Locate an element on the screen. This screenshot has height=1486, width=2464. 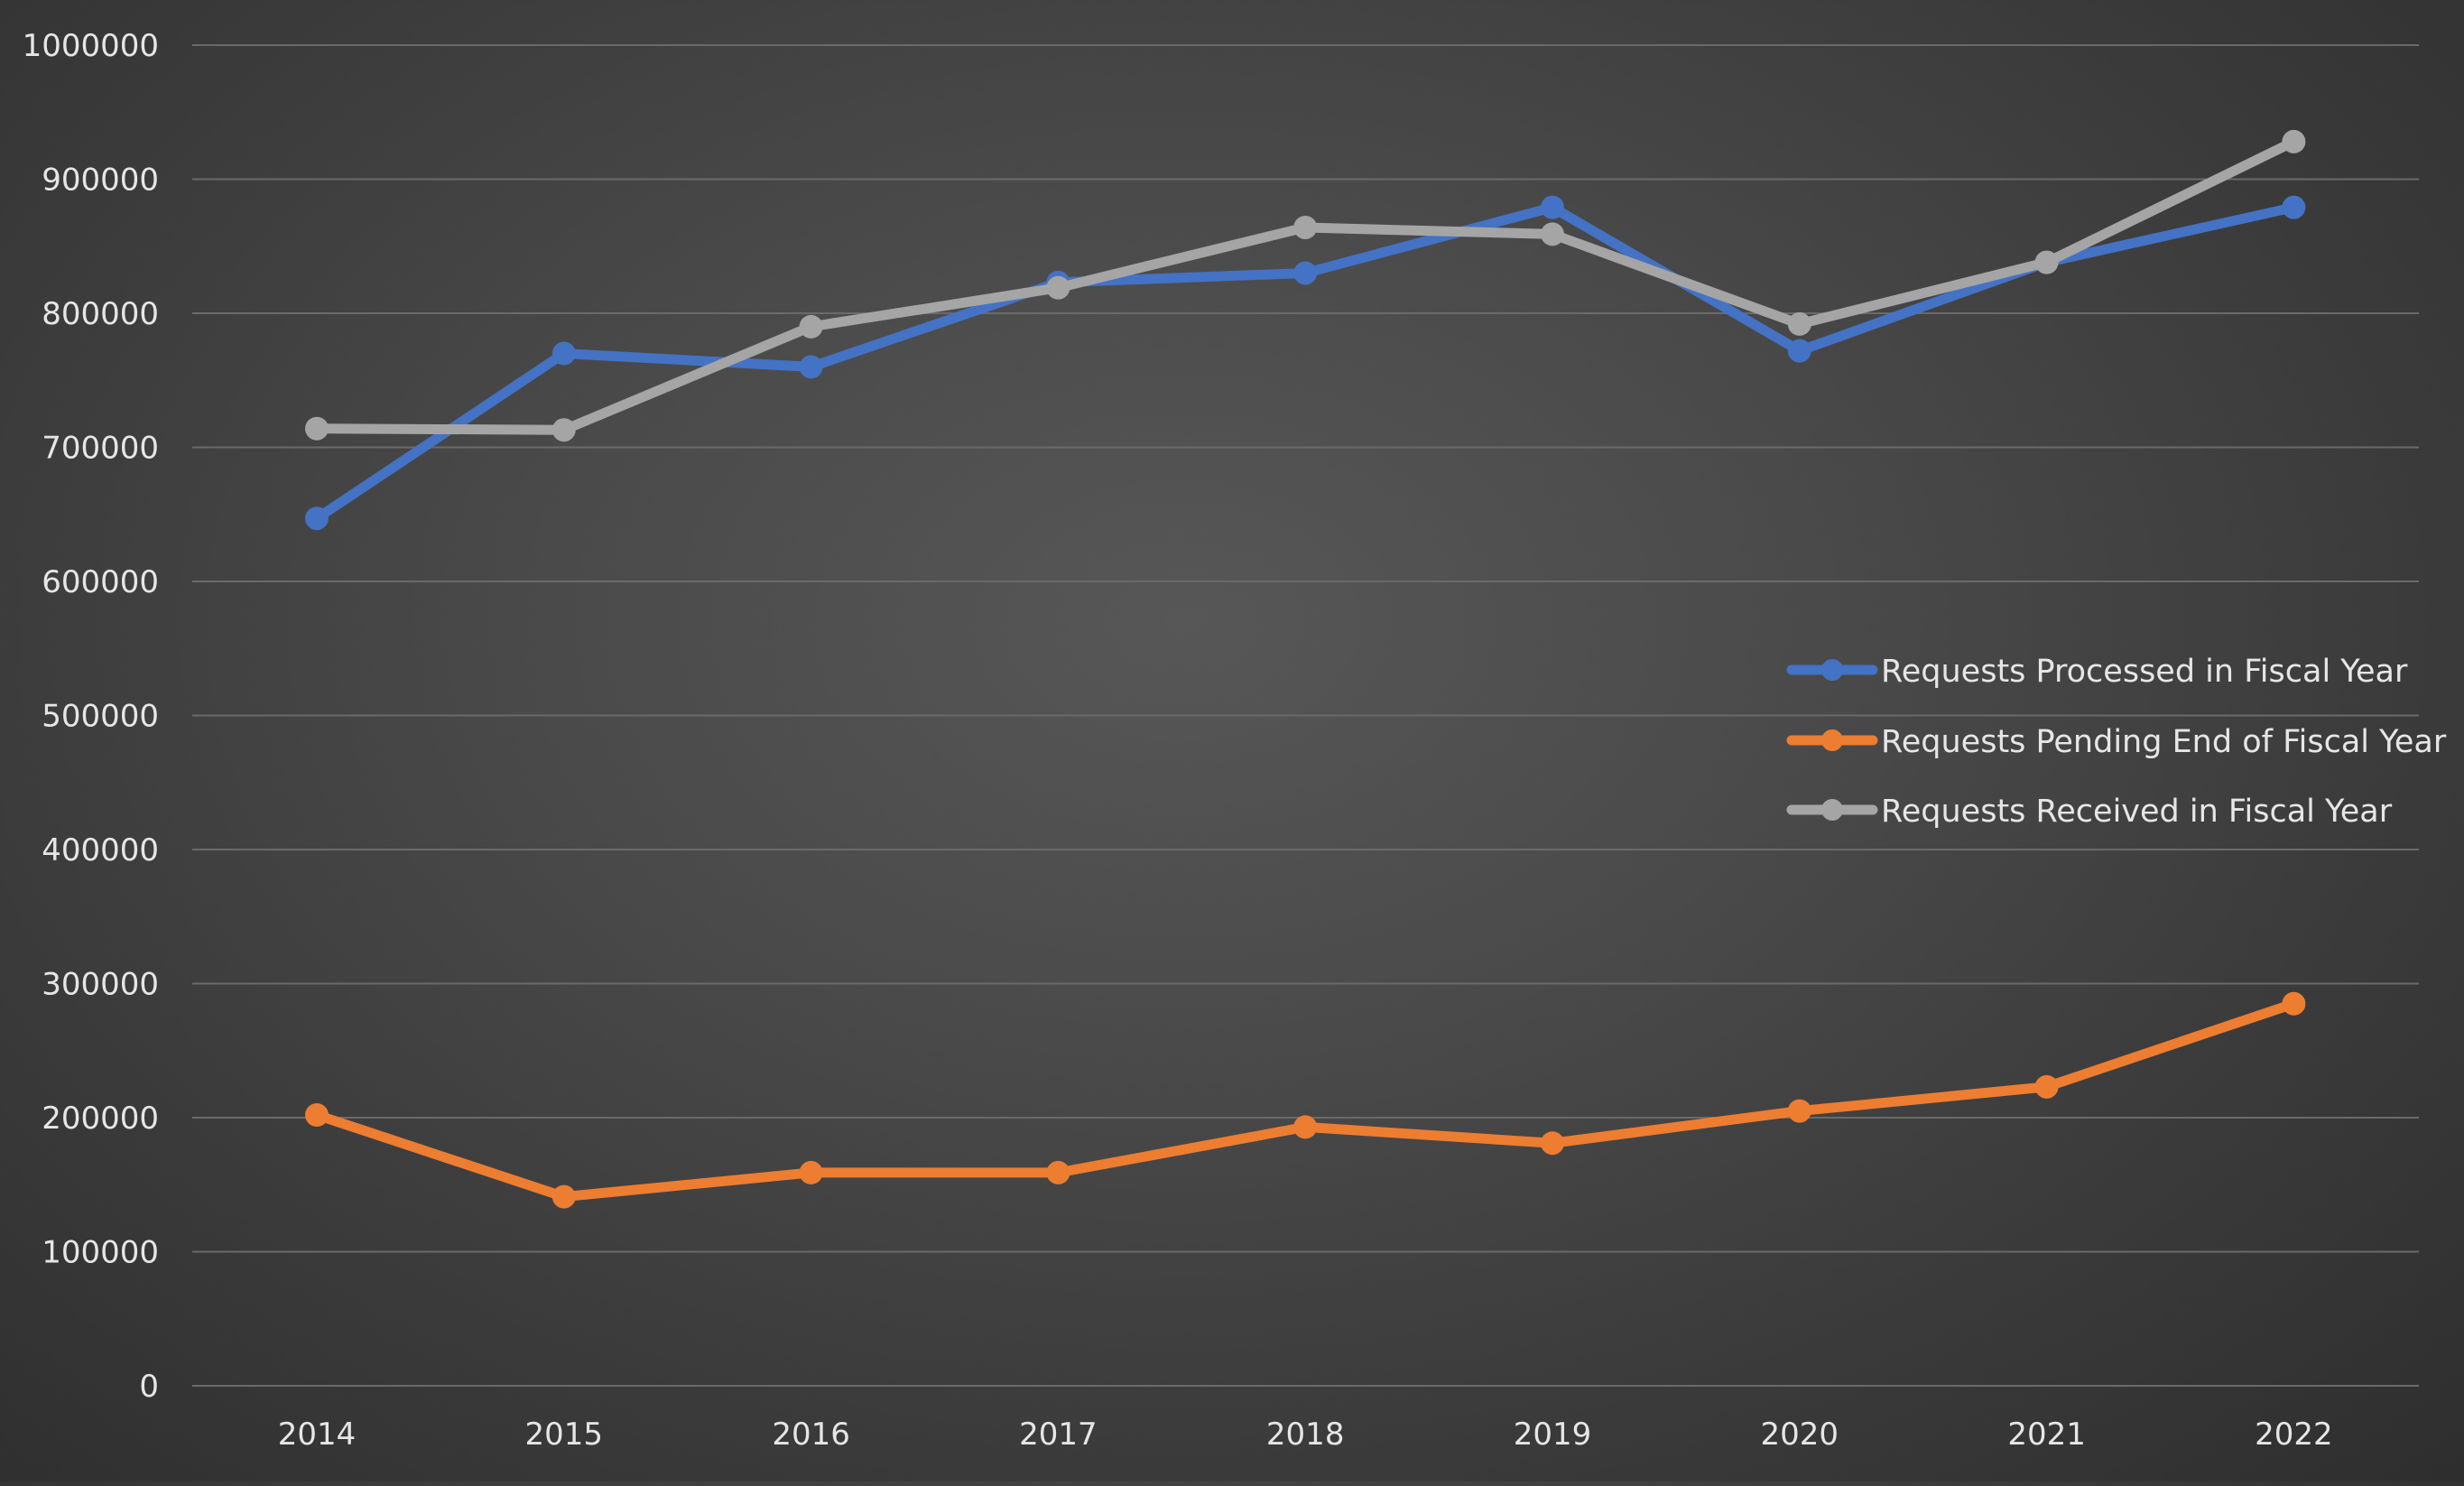
legend-label: Requests Received in Fiscal Year is located at coordinates (2137, 812).